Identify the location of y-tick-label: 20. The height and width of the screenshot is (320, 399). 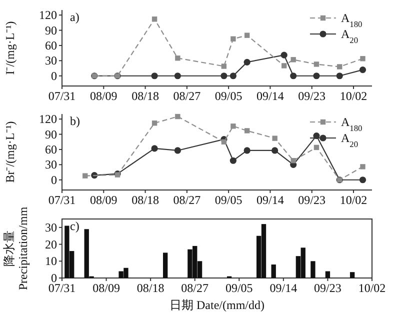
(51, 244).